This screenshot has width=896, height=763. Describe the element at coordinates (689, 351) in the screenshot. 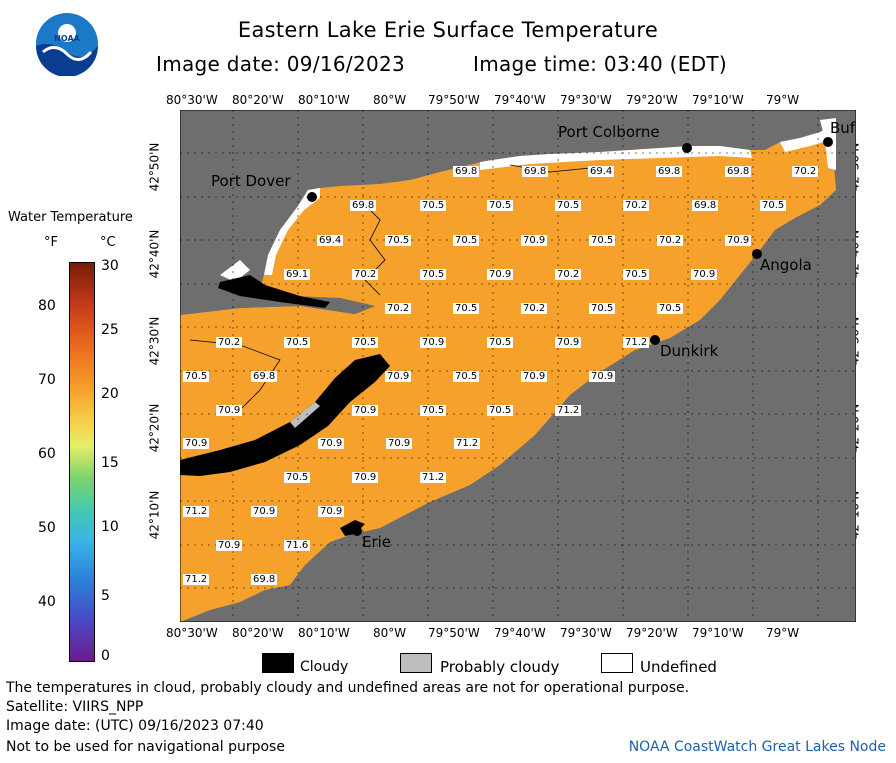

I see `city-label-dunkirk: Dunkirk` at that location.